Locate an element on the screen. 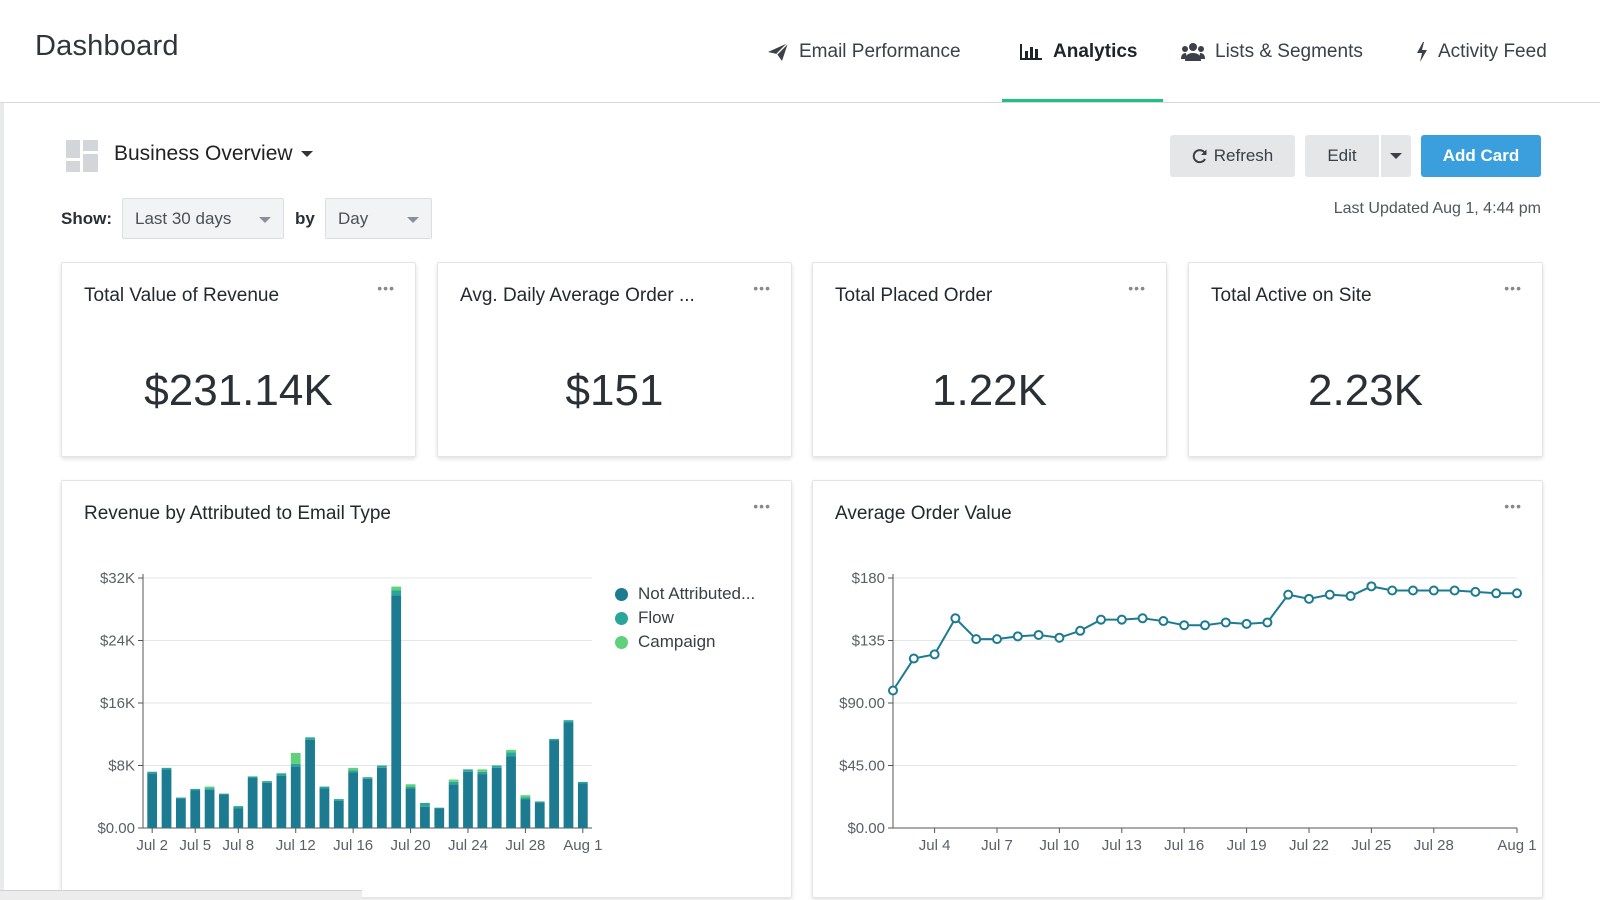 This screenshot has height=900, width=1600. legend-label: Campaign is located at coordinates (677, 641).